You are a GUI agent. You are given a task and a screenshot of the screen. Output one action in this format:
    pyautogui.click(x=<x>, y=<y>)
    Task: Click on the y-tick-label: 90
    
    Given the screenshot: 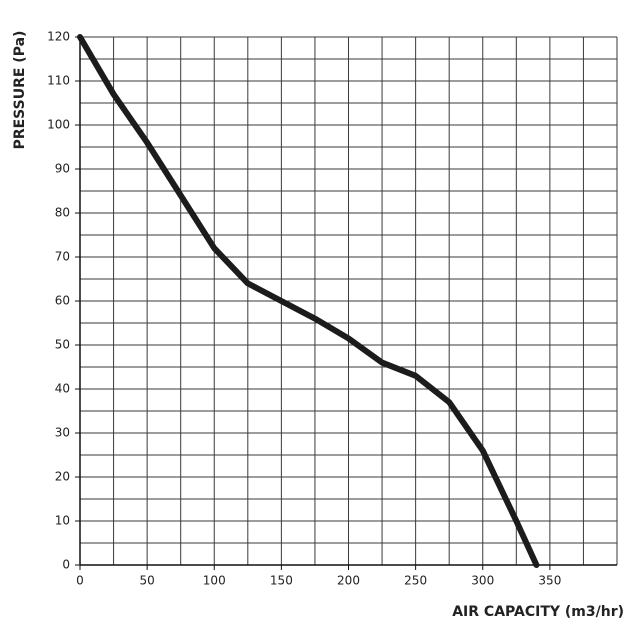 What is the action you would take?
    pyautogui.click(x=62, y=169)
    